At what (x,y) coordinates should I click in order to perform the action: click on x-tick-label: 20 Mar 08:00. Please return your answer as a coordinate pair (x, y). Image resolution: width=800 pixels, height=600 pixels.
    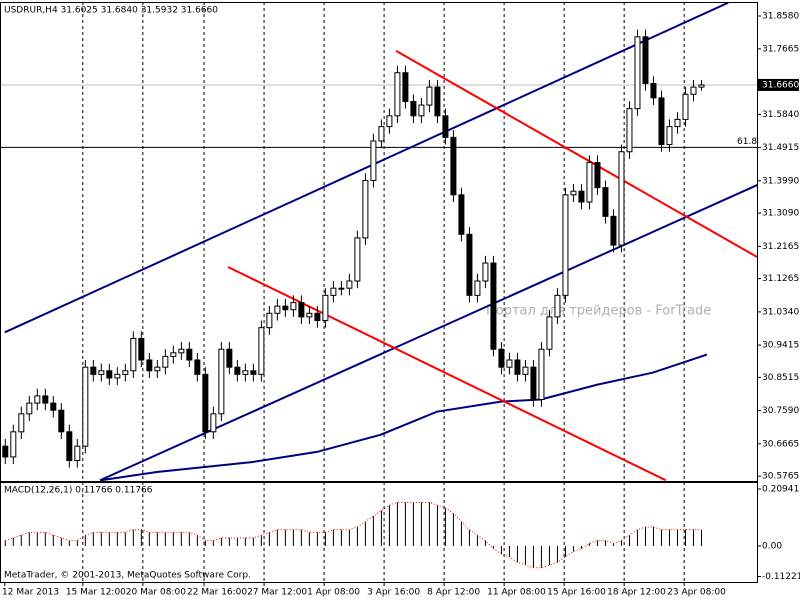
    Looking at the image, I should click on (156, 593).